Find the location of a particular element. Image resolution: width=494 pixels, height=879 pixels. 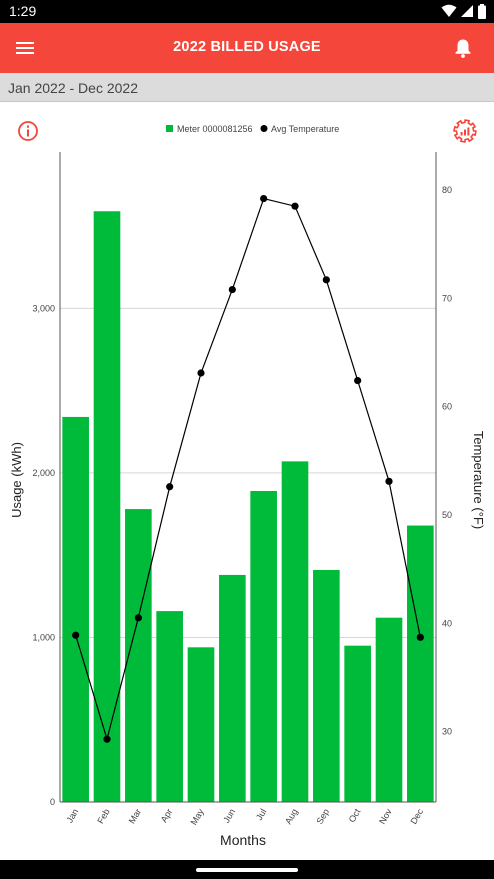

y2-tick-label: 40 is located at coordinates (447, 623).